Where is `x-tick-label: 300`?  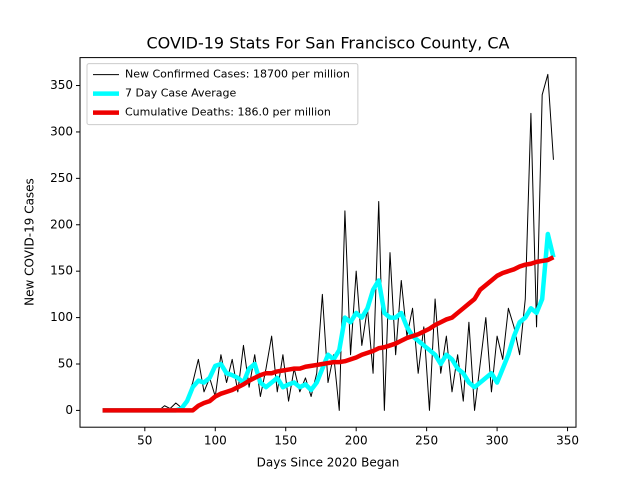 x-tick-label: 300 is located at coordinates (497, 441).